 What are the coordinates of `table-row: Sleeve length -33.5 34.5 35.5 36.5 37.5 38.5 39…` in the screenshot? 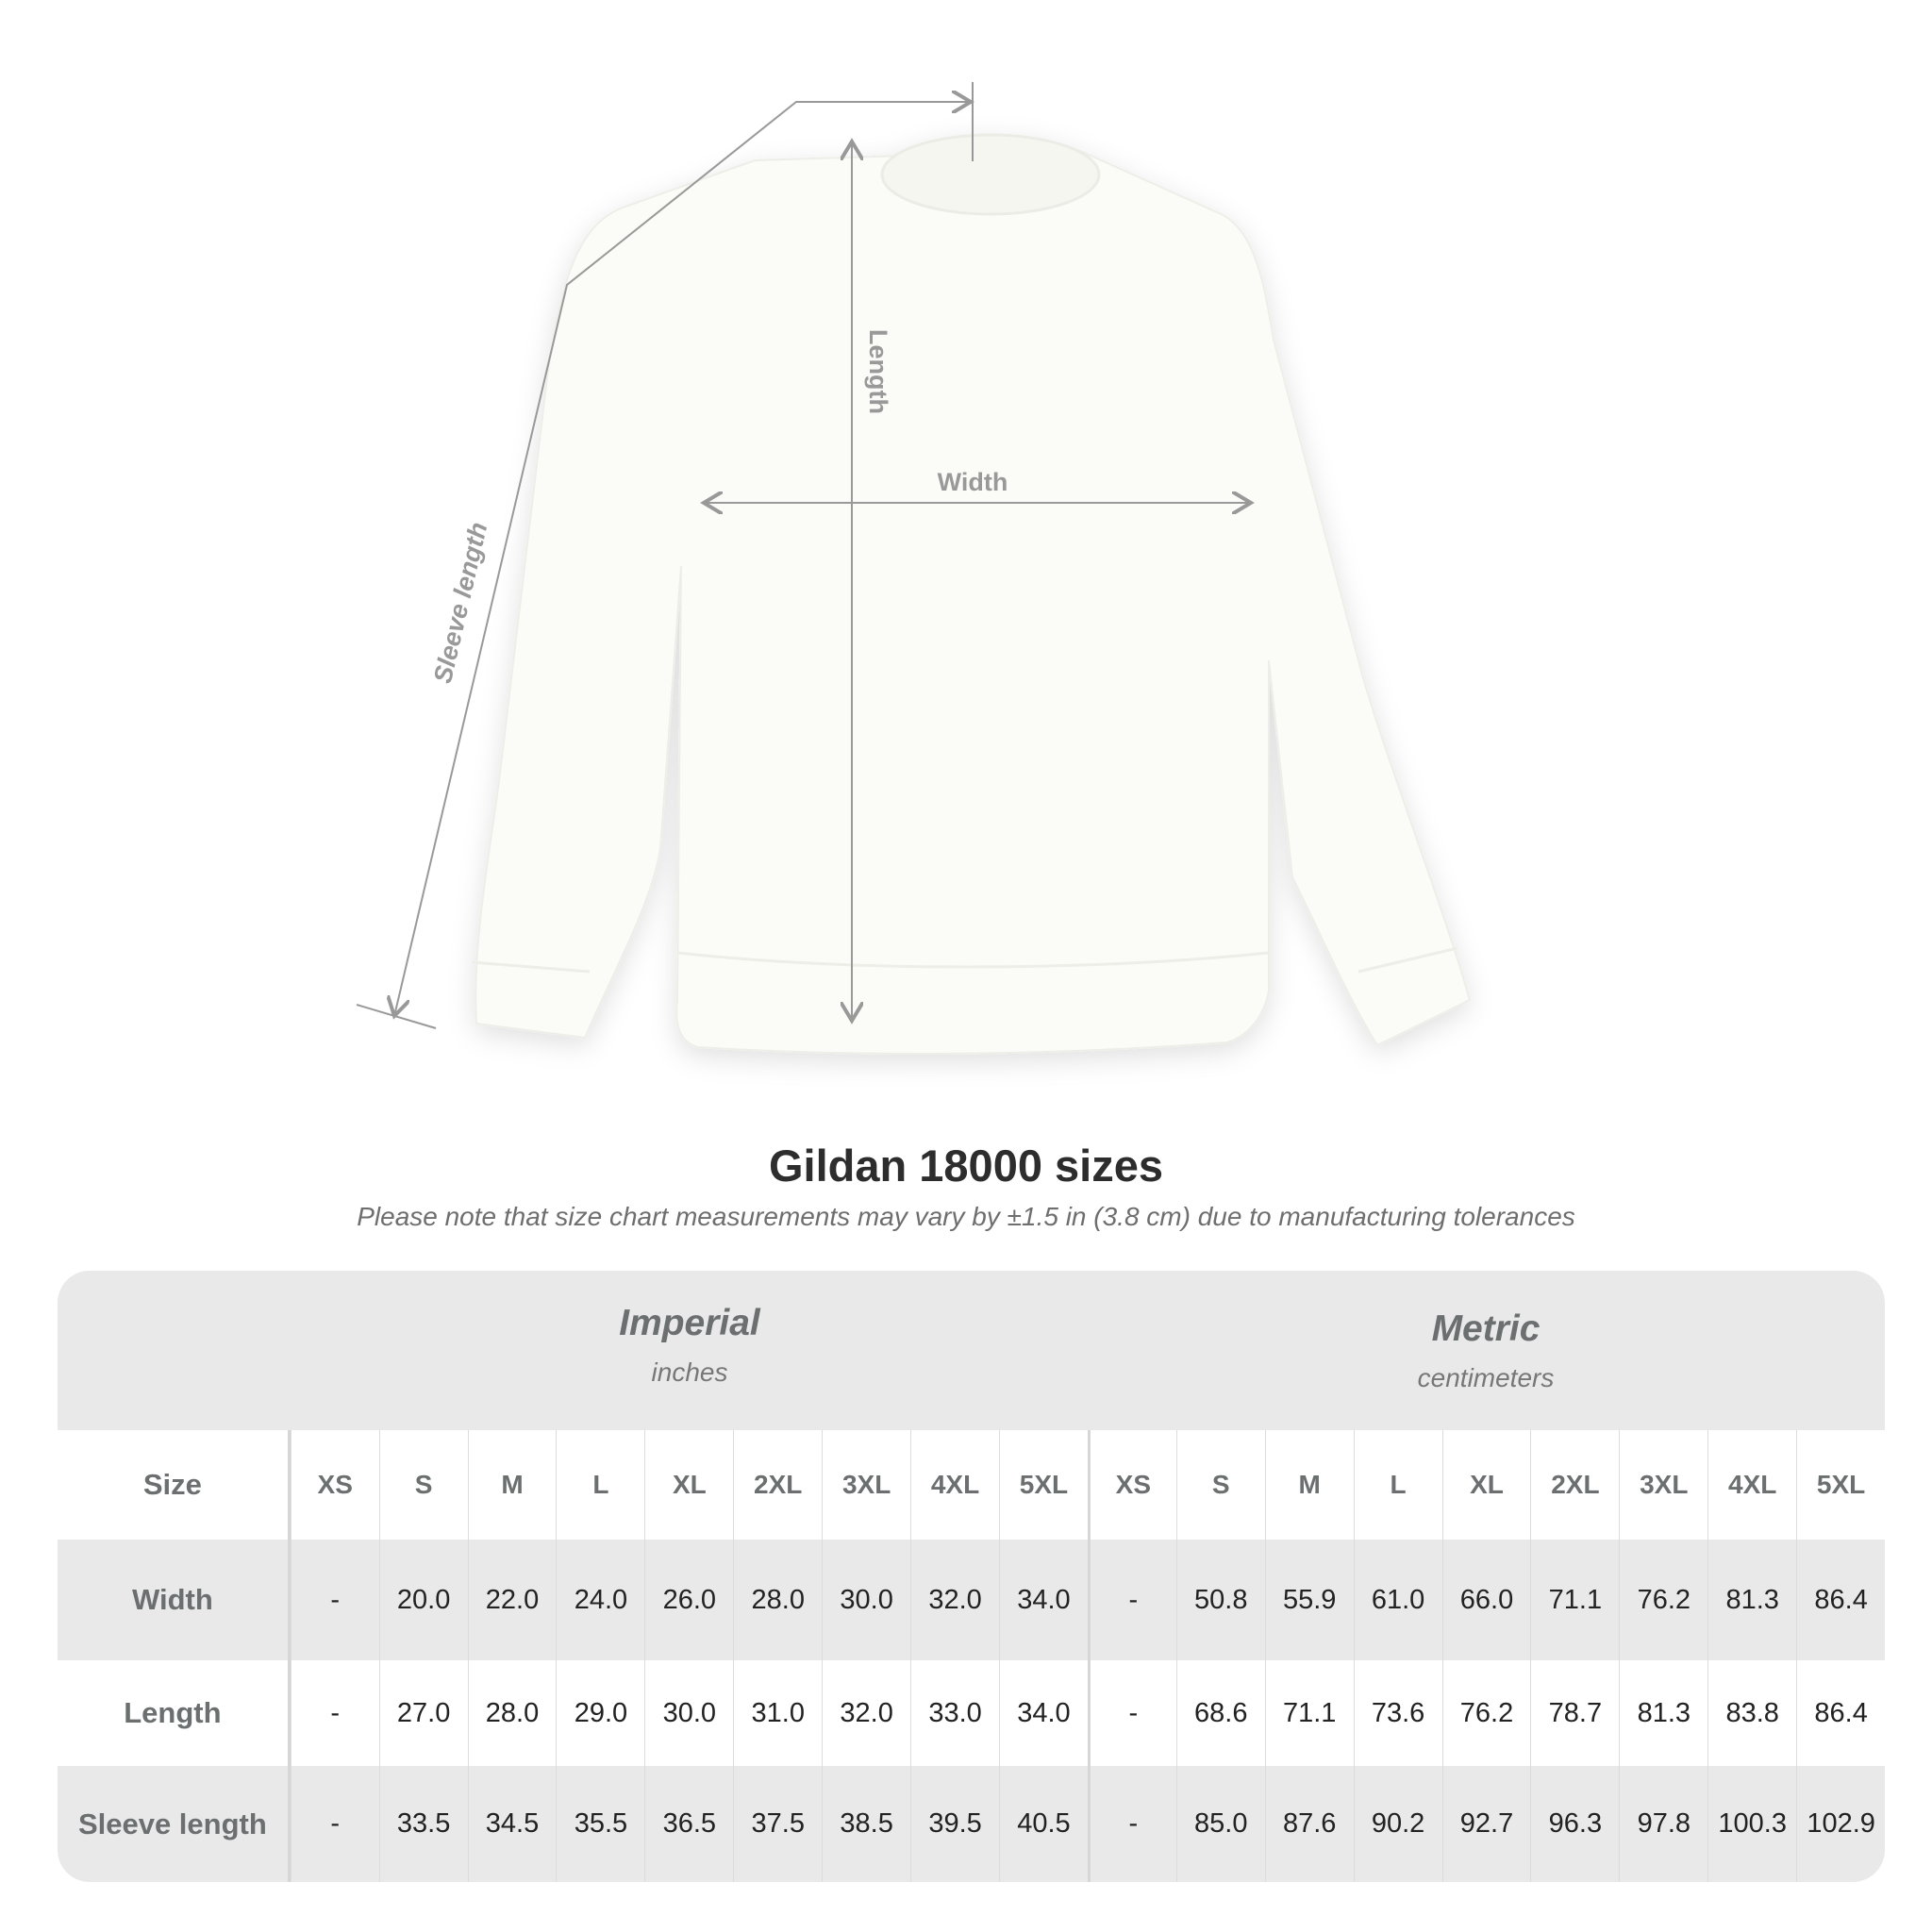 It's located at (971, 1824).